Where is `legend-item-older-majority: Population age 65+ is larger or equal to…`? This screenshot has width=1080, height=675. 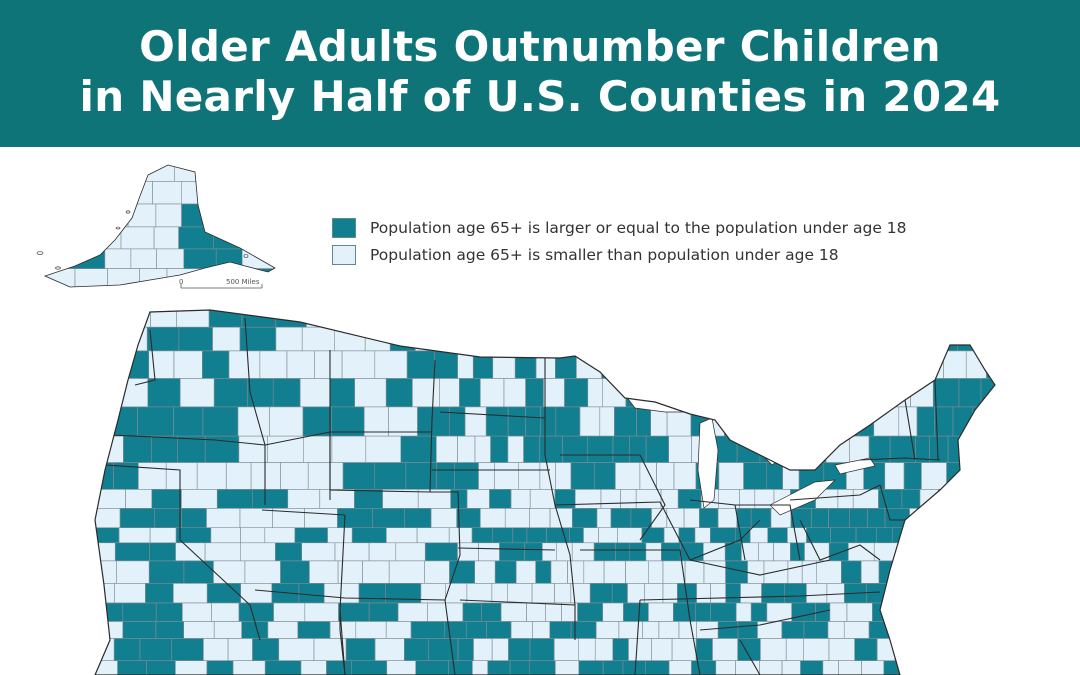 legend-item-older-majority: Population age 65+ is larger or equal to… is located at coordinates (619, 227).